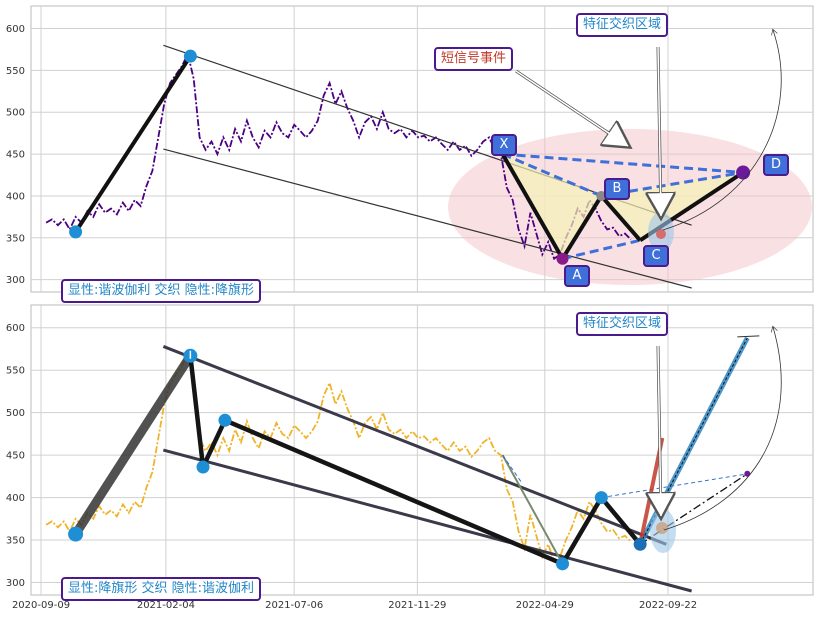 The image size is (819, 617). Describe the element at coordinates (662, 528) in the screenshot. I see `bottom-c-dot` at that location.